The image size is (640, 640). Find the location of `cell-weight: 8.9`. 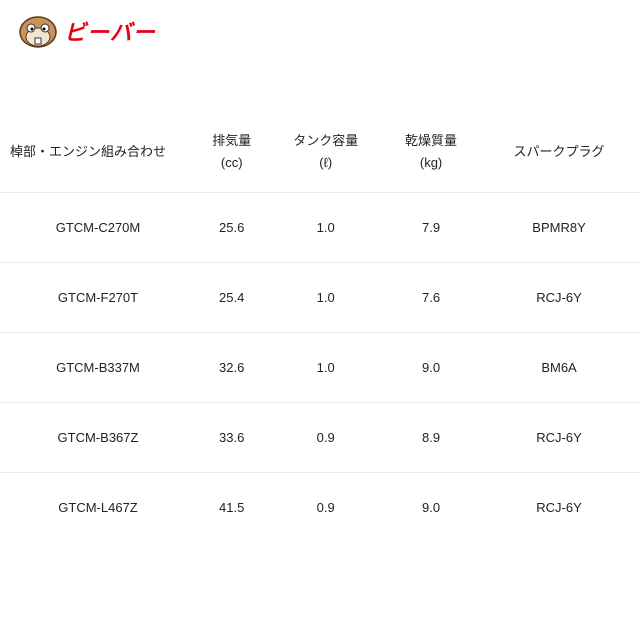

cell-weight: 8.9 is located at coordinates (431, 437).